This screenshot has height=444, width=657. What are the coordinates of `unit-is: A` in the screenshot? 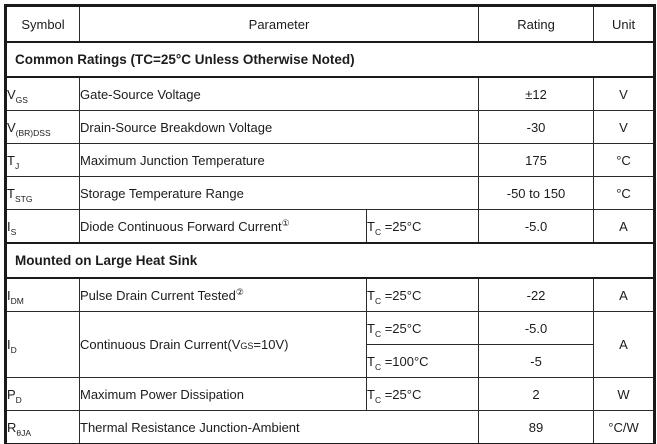 It's located at (624, 226).